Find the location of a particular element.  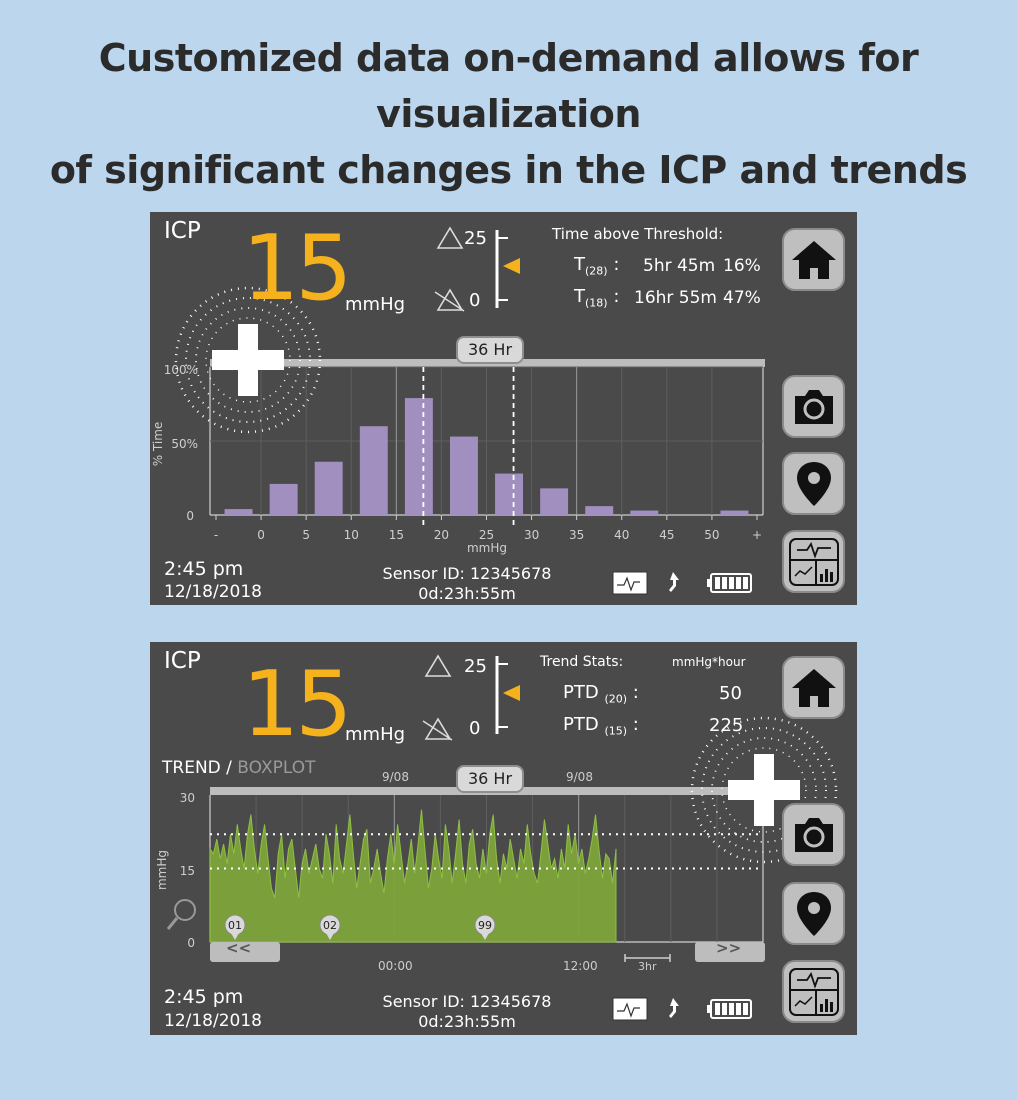

event-marker-label: 01 is located at coordinates (235, 925).